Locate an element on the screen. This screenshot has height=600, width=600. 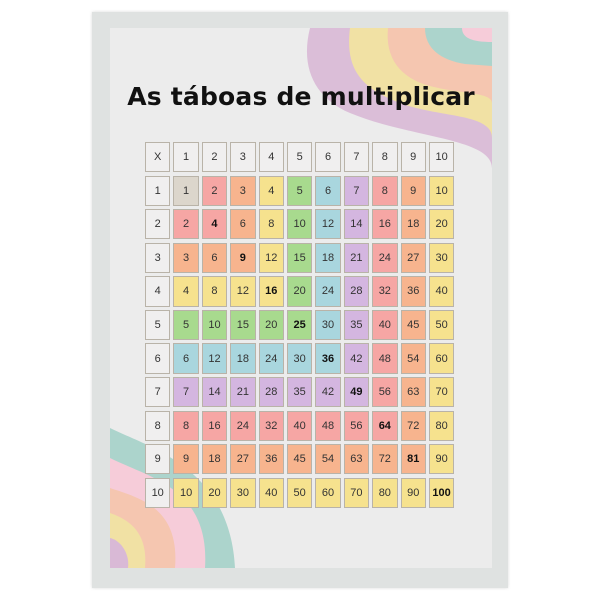
product-cell: 42 is located at coordinates (328, 392).